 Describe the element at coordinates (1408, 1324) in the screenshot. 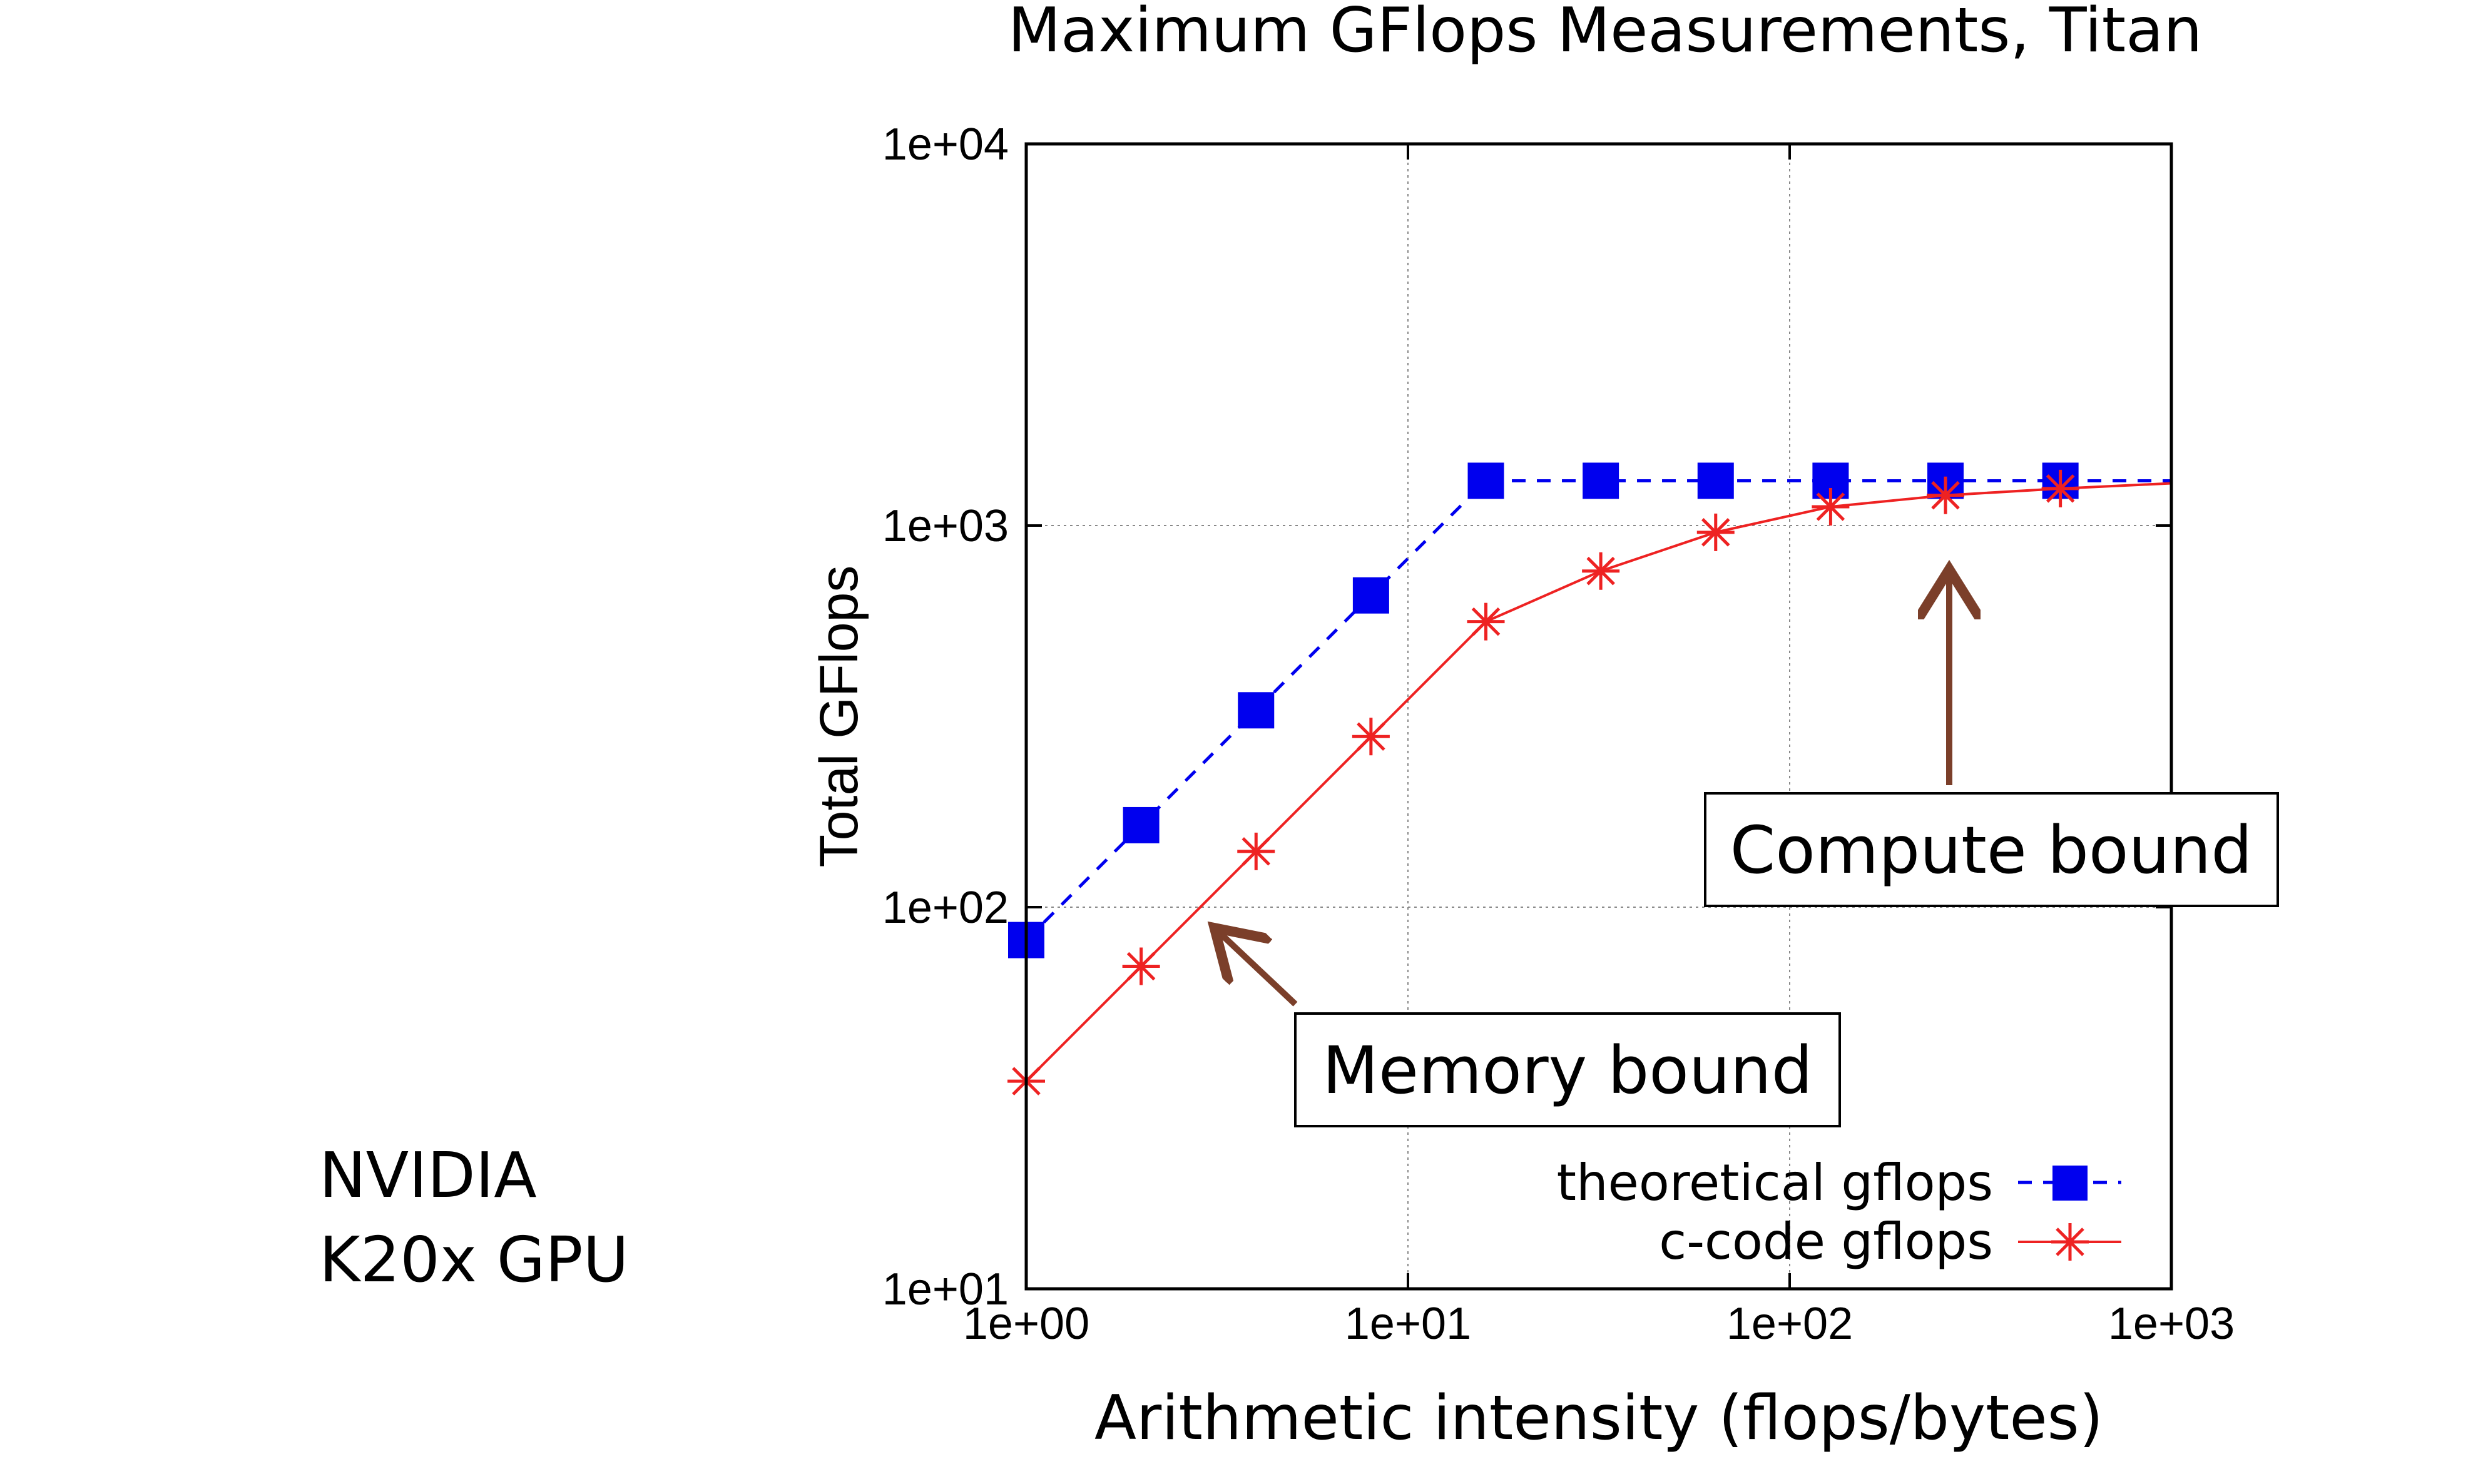

I see `x-tick-label: 1e+01` at that location.